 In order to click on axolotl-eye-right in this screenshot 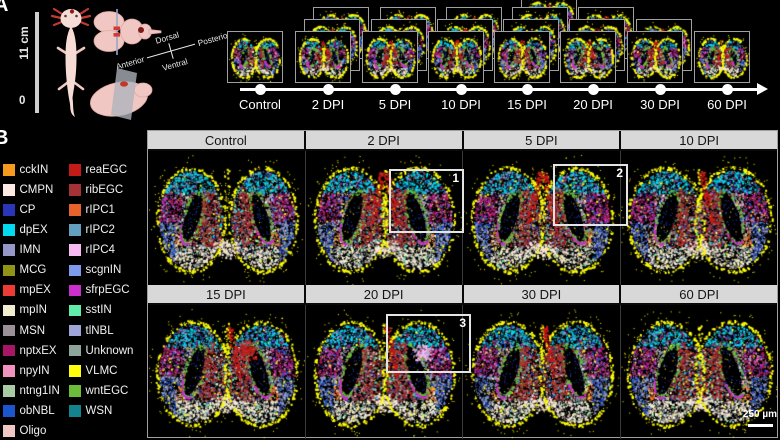, I will do `click(76, 16)`.